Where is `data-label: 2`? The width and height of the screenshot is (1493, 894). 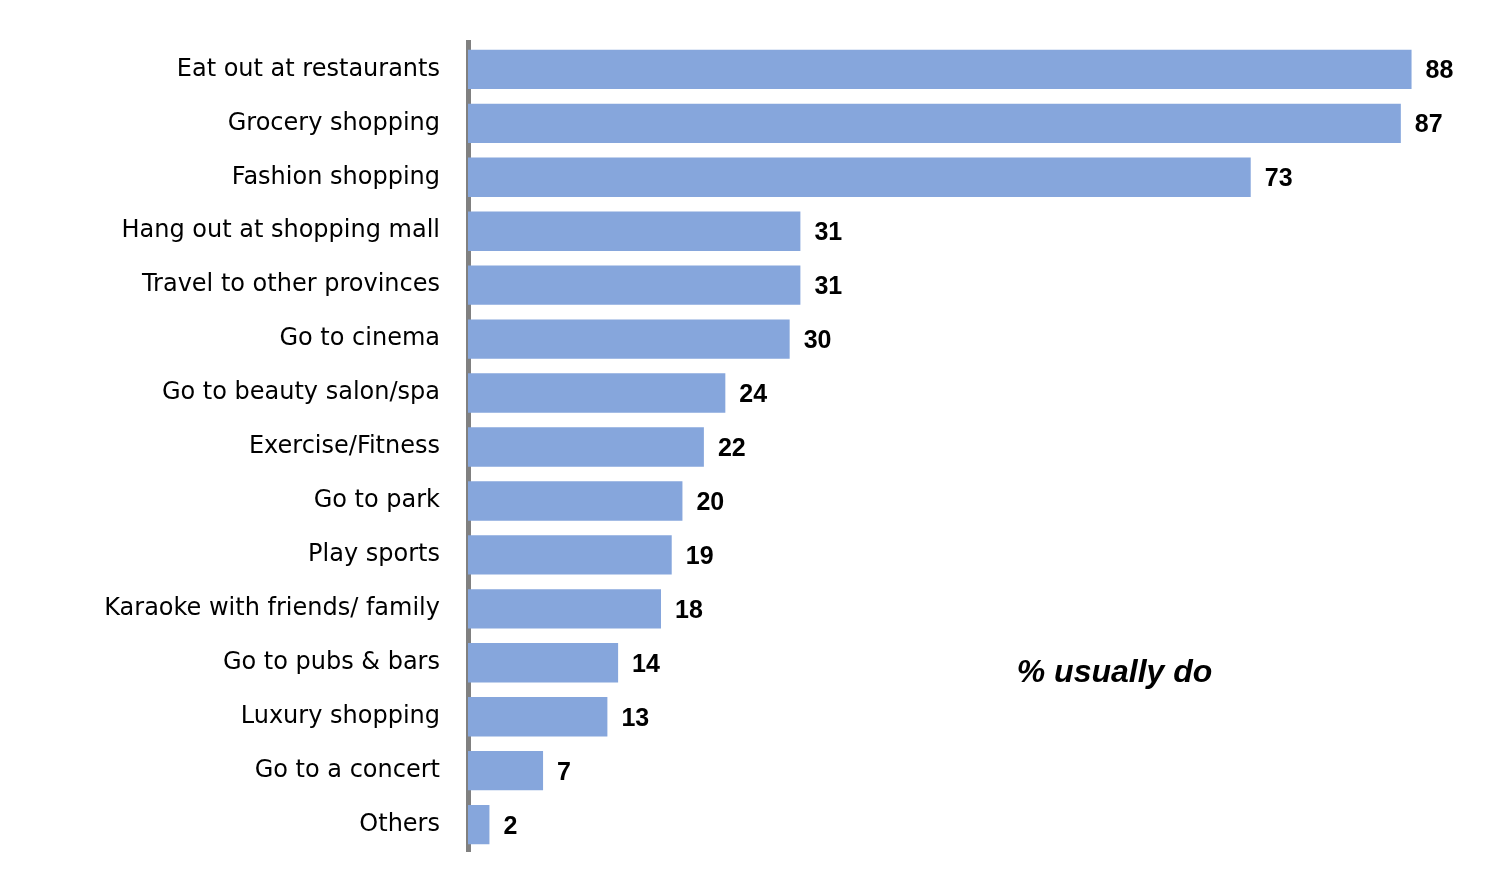
data-label: 2 is located at coordinates (510, 824).